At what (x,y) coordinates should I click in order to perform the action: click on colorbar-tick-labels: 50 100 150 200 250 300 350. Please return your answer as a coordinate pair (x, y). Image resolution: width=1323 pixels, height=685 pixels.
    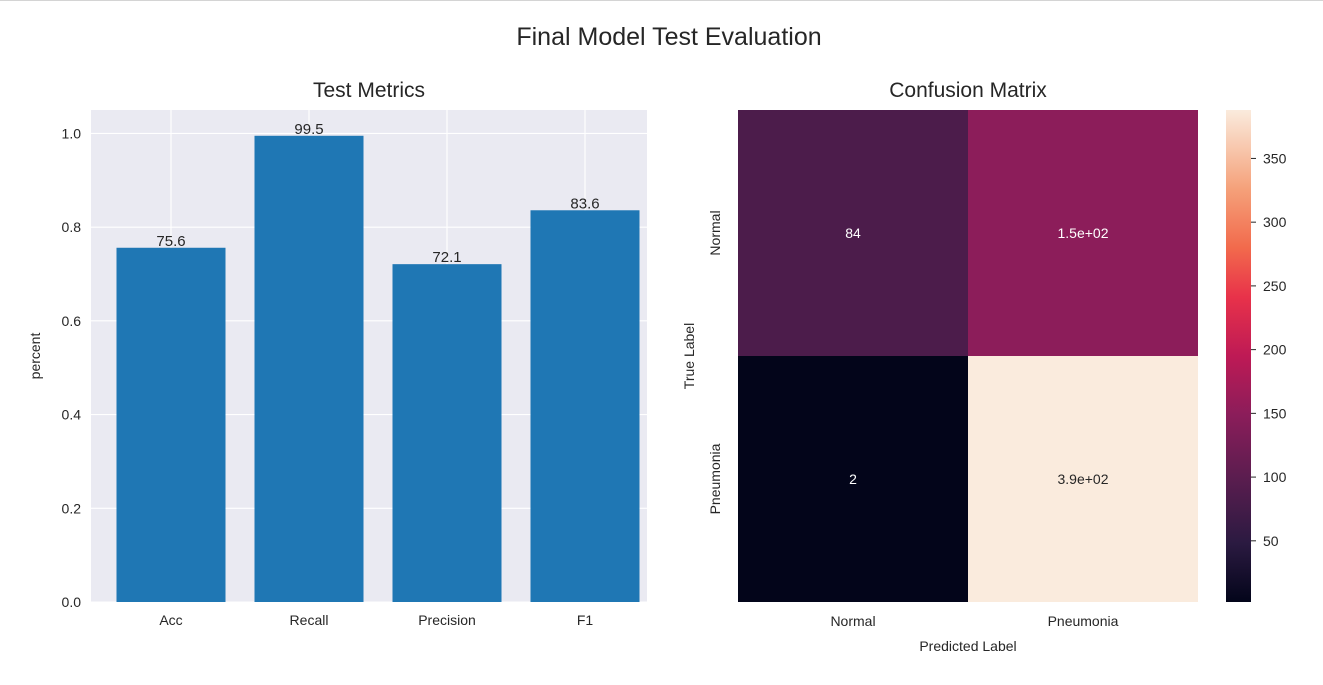
    Looking at the image, I should click on (1269, 349).